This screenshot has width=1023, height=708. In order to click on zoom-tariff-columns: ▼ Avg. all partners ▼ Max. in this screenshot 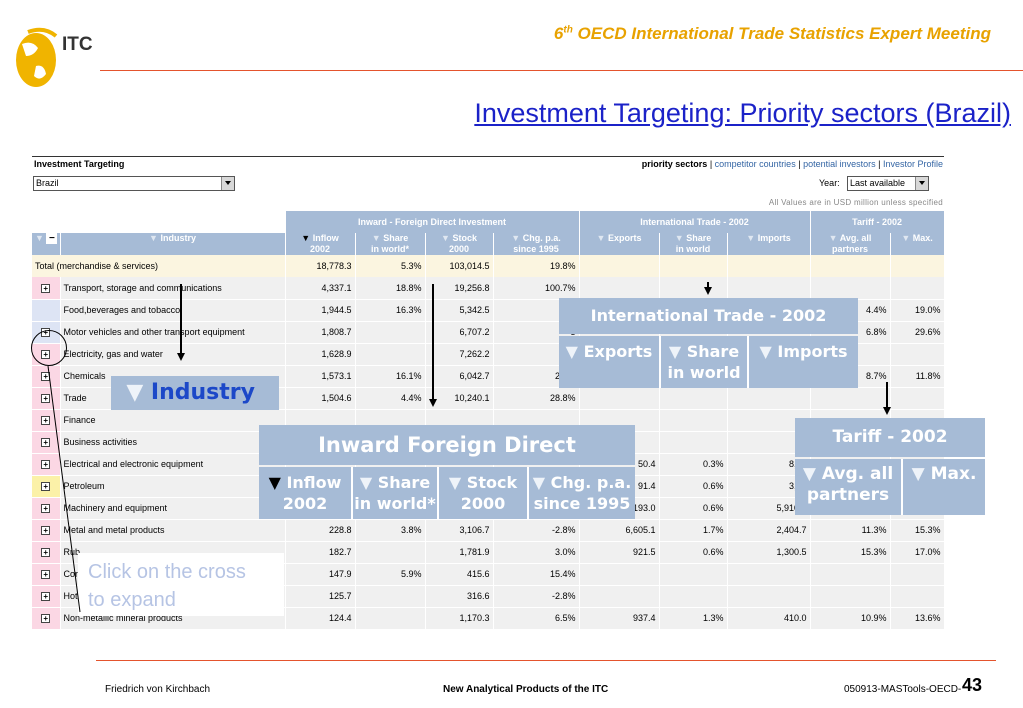, I will do `click(890, 487)`.